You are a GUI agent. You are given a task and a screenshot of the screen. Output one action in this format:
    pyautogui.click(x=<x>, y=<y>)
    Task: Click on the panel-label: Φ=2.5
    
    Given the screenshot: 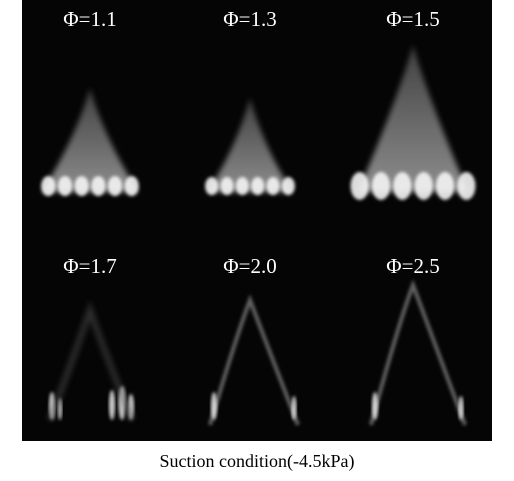 What is the action you would take?
    pyautogui.click(x=412, y=266)
    